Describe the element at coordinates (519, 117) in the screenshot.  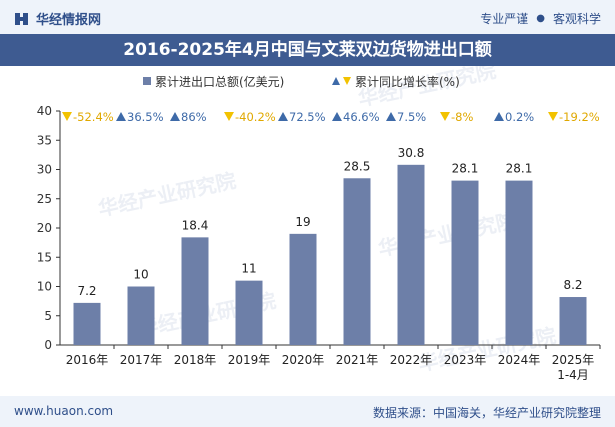
I see `growth-label-8: 0.2%` at that location.